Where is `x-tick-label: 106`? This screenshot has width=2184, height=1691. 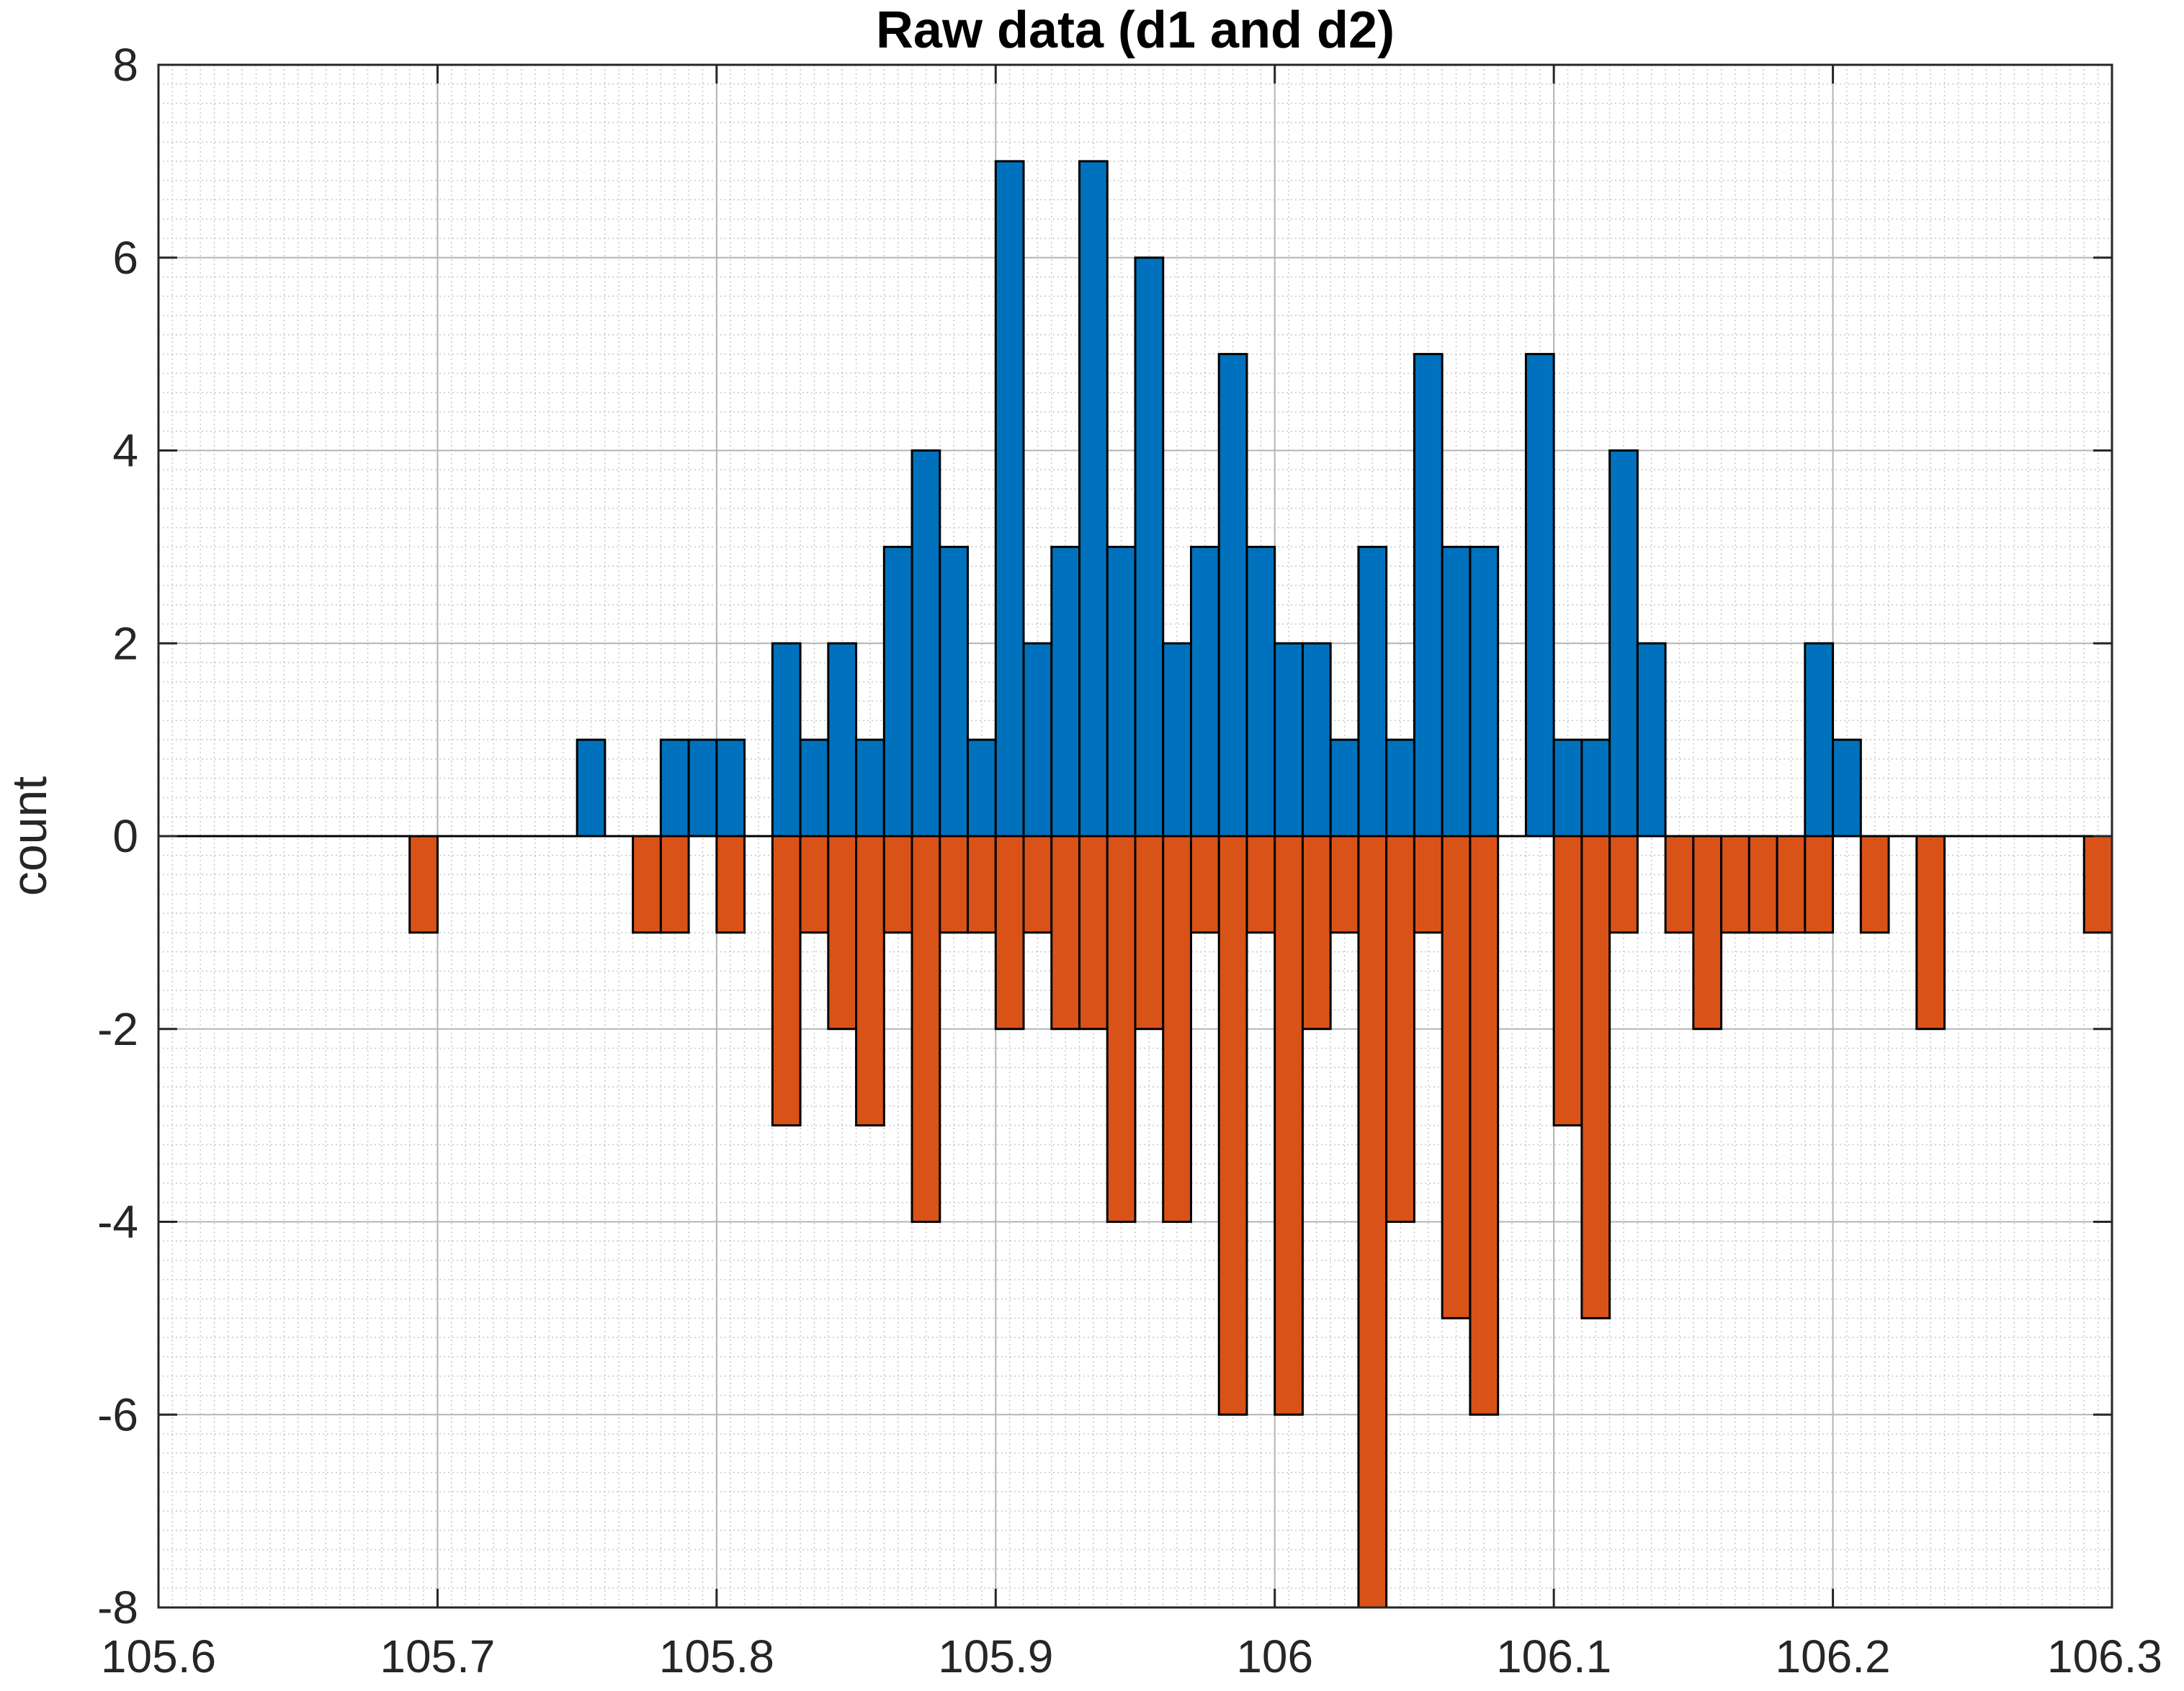 x-tick-label: 106 is located at coordinates (1274, 1657).